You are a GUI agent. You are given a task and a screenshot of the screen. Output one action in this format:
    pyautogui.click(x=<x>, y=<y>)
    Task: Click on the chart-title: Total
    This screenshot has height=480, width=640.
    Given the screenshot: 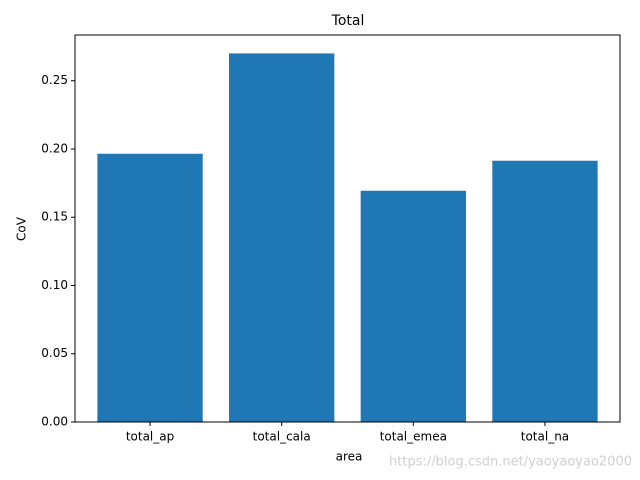 What is the action you would take?
    pyautogui.click(x=348, y=21)
    